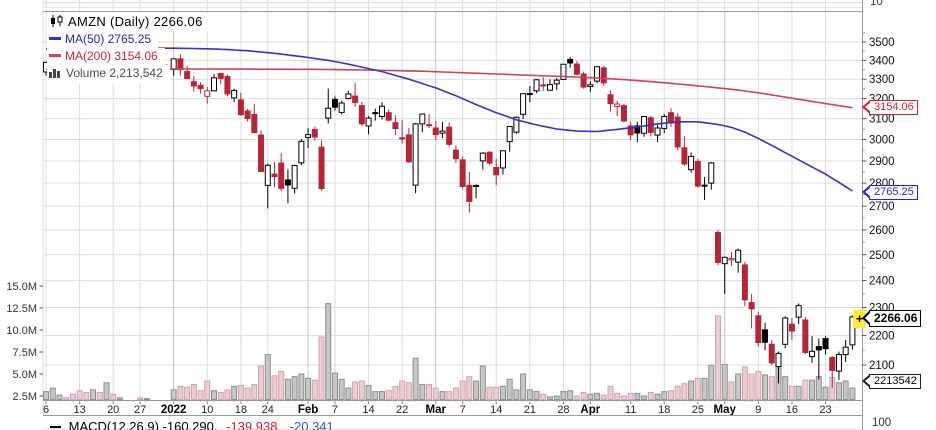  What do you see at coordinates (55, 38) in the screenshot?
I see `ma50-line-icon` at bounding box center [55, 38].